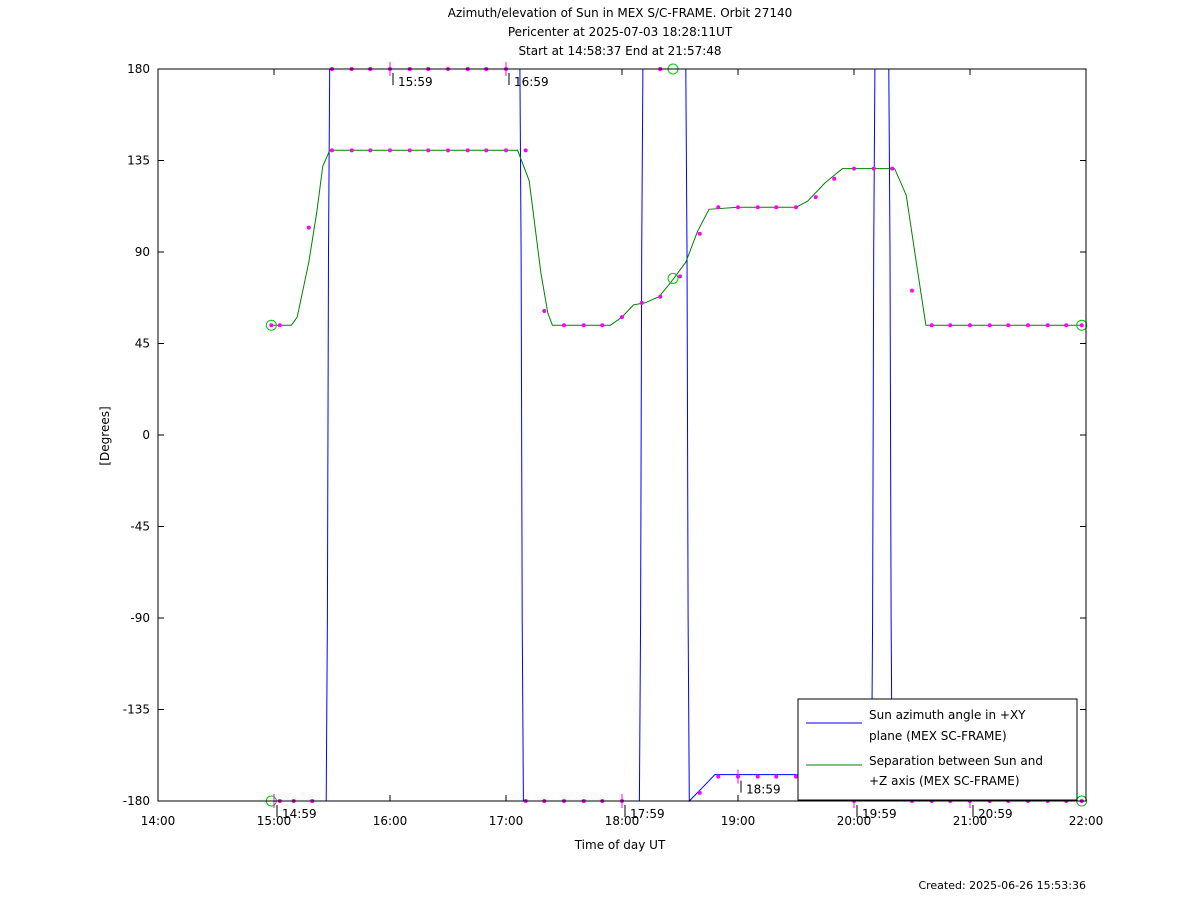 The height and width of the screenshot is (901, 1200). Describe the element at coordinates (158, 821) in the screenshot. I see `x-tick-label: 14:00` at that location.